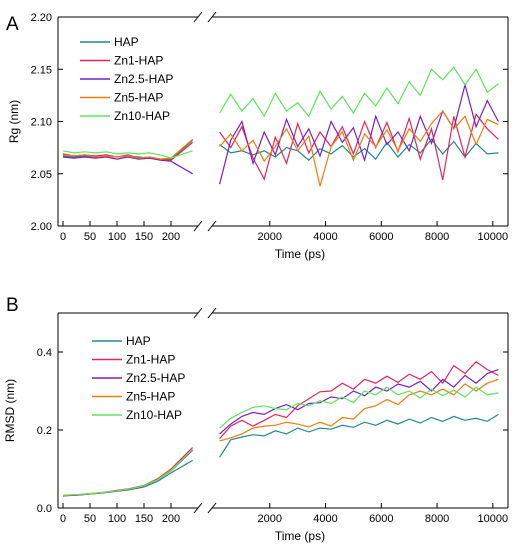  Describe the element at coordinates (127, 149) in the screenshot. I see `series-line-left-zn5-hap` at that location.